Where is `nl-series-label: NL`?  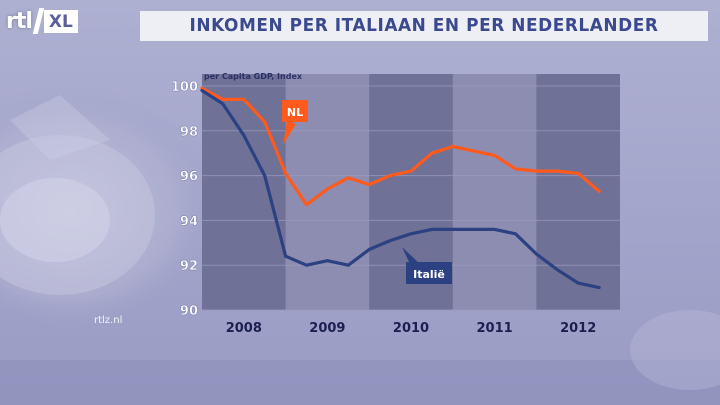
nl-series-label: NL is located at coordinates (295, 112).